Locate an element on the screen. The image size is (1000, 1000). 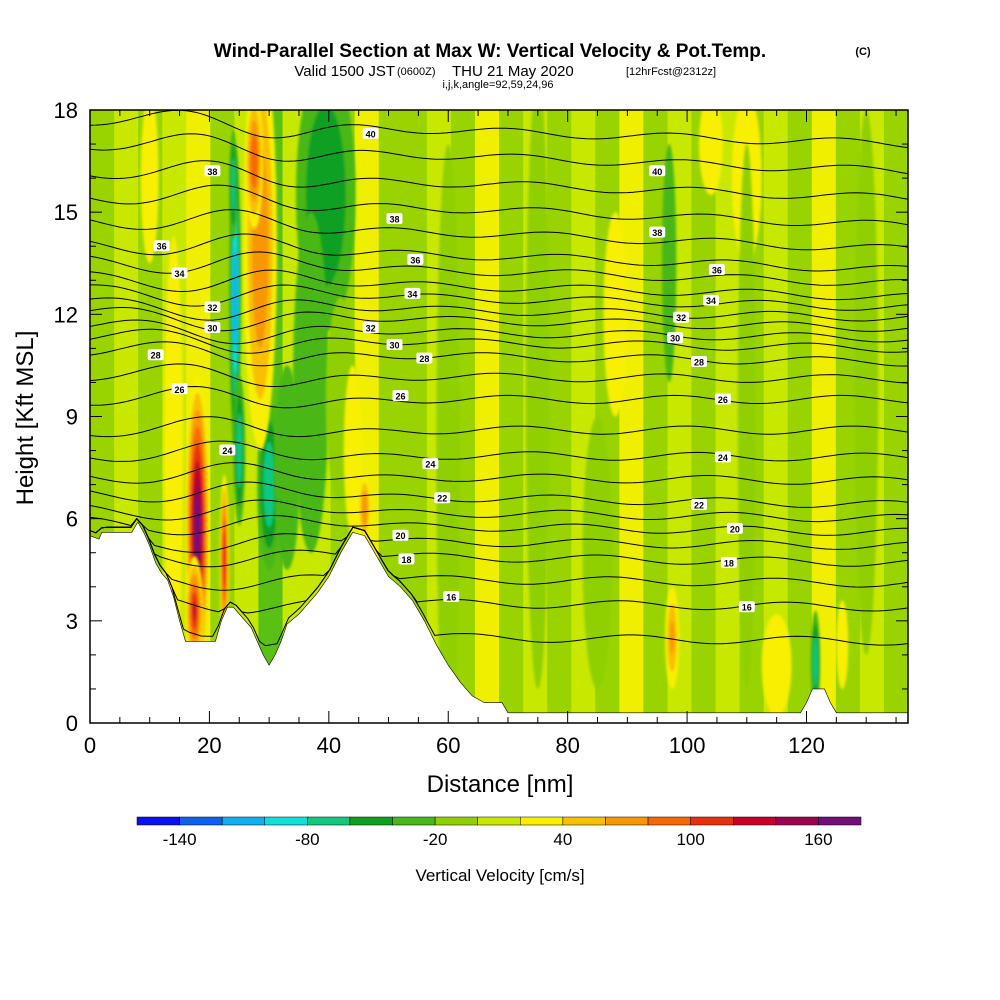
contour-label-text: 28 is located at coordinates (424, 359).